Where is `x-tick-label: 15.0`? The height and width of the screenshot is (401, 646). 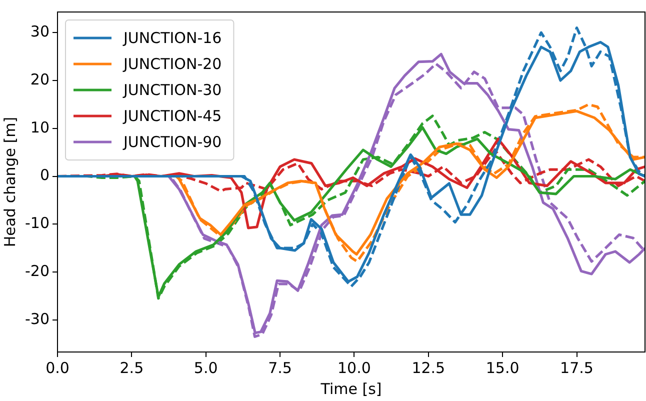
x-tick-label: 15.0 is located at coordinates (503, 367).